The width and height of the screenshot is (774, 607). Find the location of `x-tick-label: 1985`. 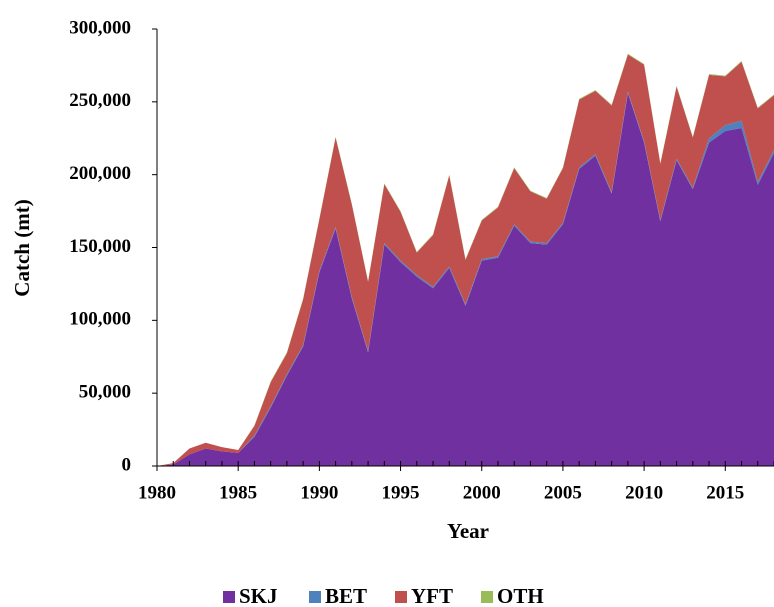

x-tick-label: 1985 is located at coordinates (238, 492).